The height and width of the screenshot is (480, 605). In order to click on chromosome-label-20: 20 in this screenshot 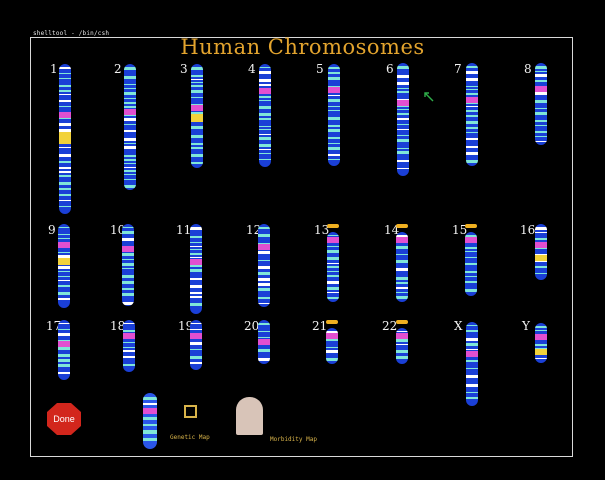, I will do `click(252, 326)`.